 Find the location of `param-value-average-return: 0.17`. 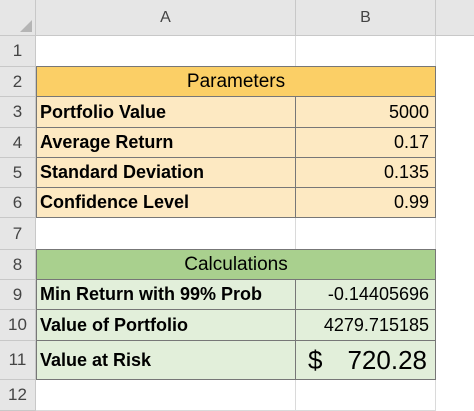

param-value-average-return: 0.17 is located at coordinates (366, 143).